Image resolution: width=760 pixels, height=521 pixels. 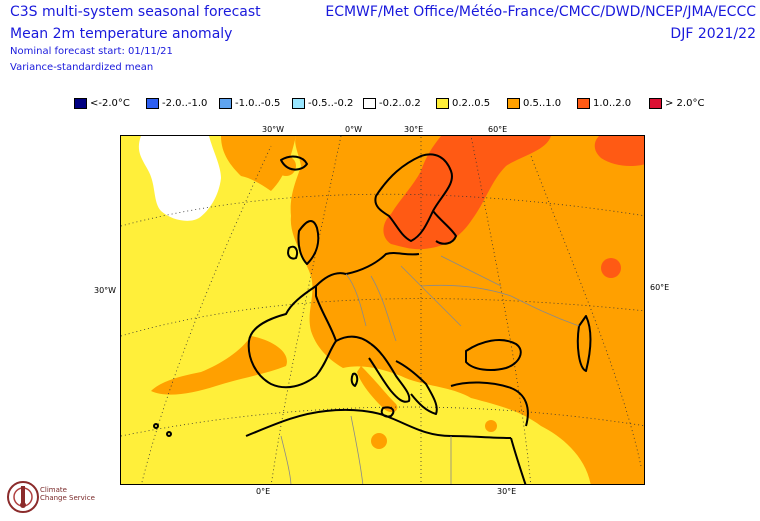 I want to click on climate-logo-icon, so click(x=23, y=497).